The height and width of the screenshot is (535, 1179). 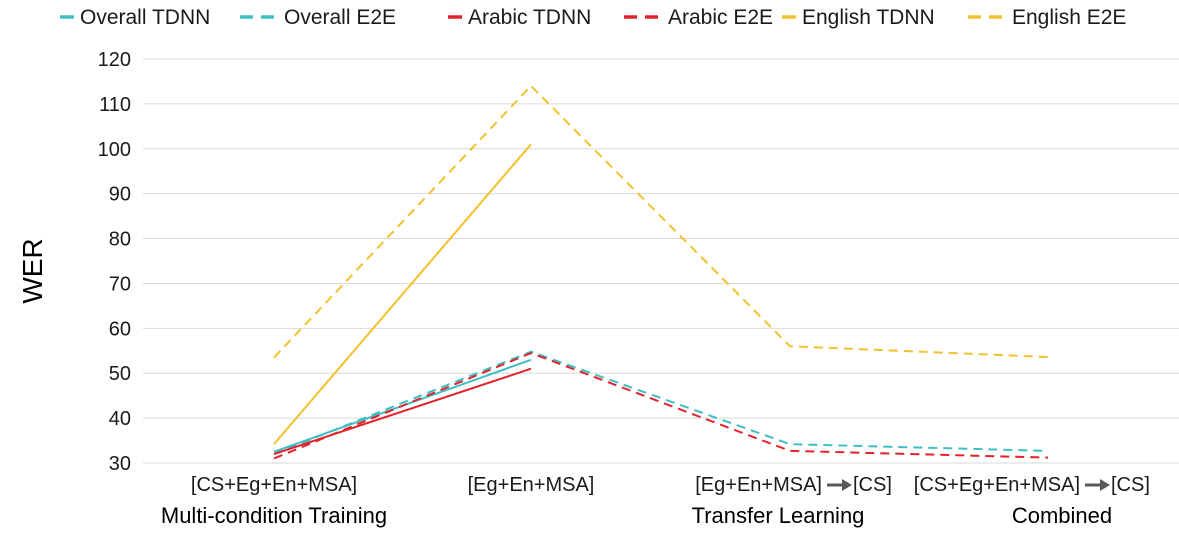 What do you see at coordinates (120, 419) in the screenshot?
I see `y-tick-label: 40` at bounding box center [120, 419].